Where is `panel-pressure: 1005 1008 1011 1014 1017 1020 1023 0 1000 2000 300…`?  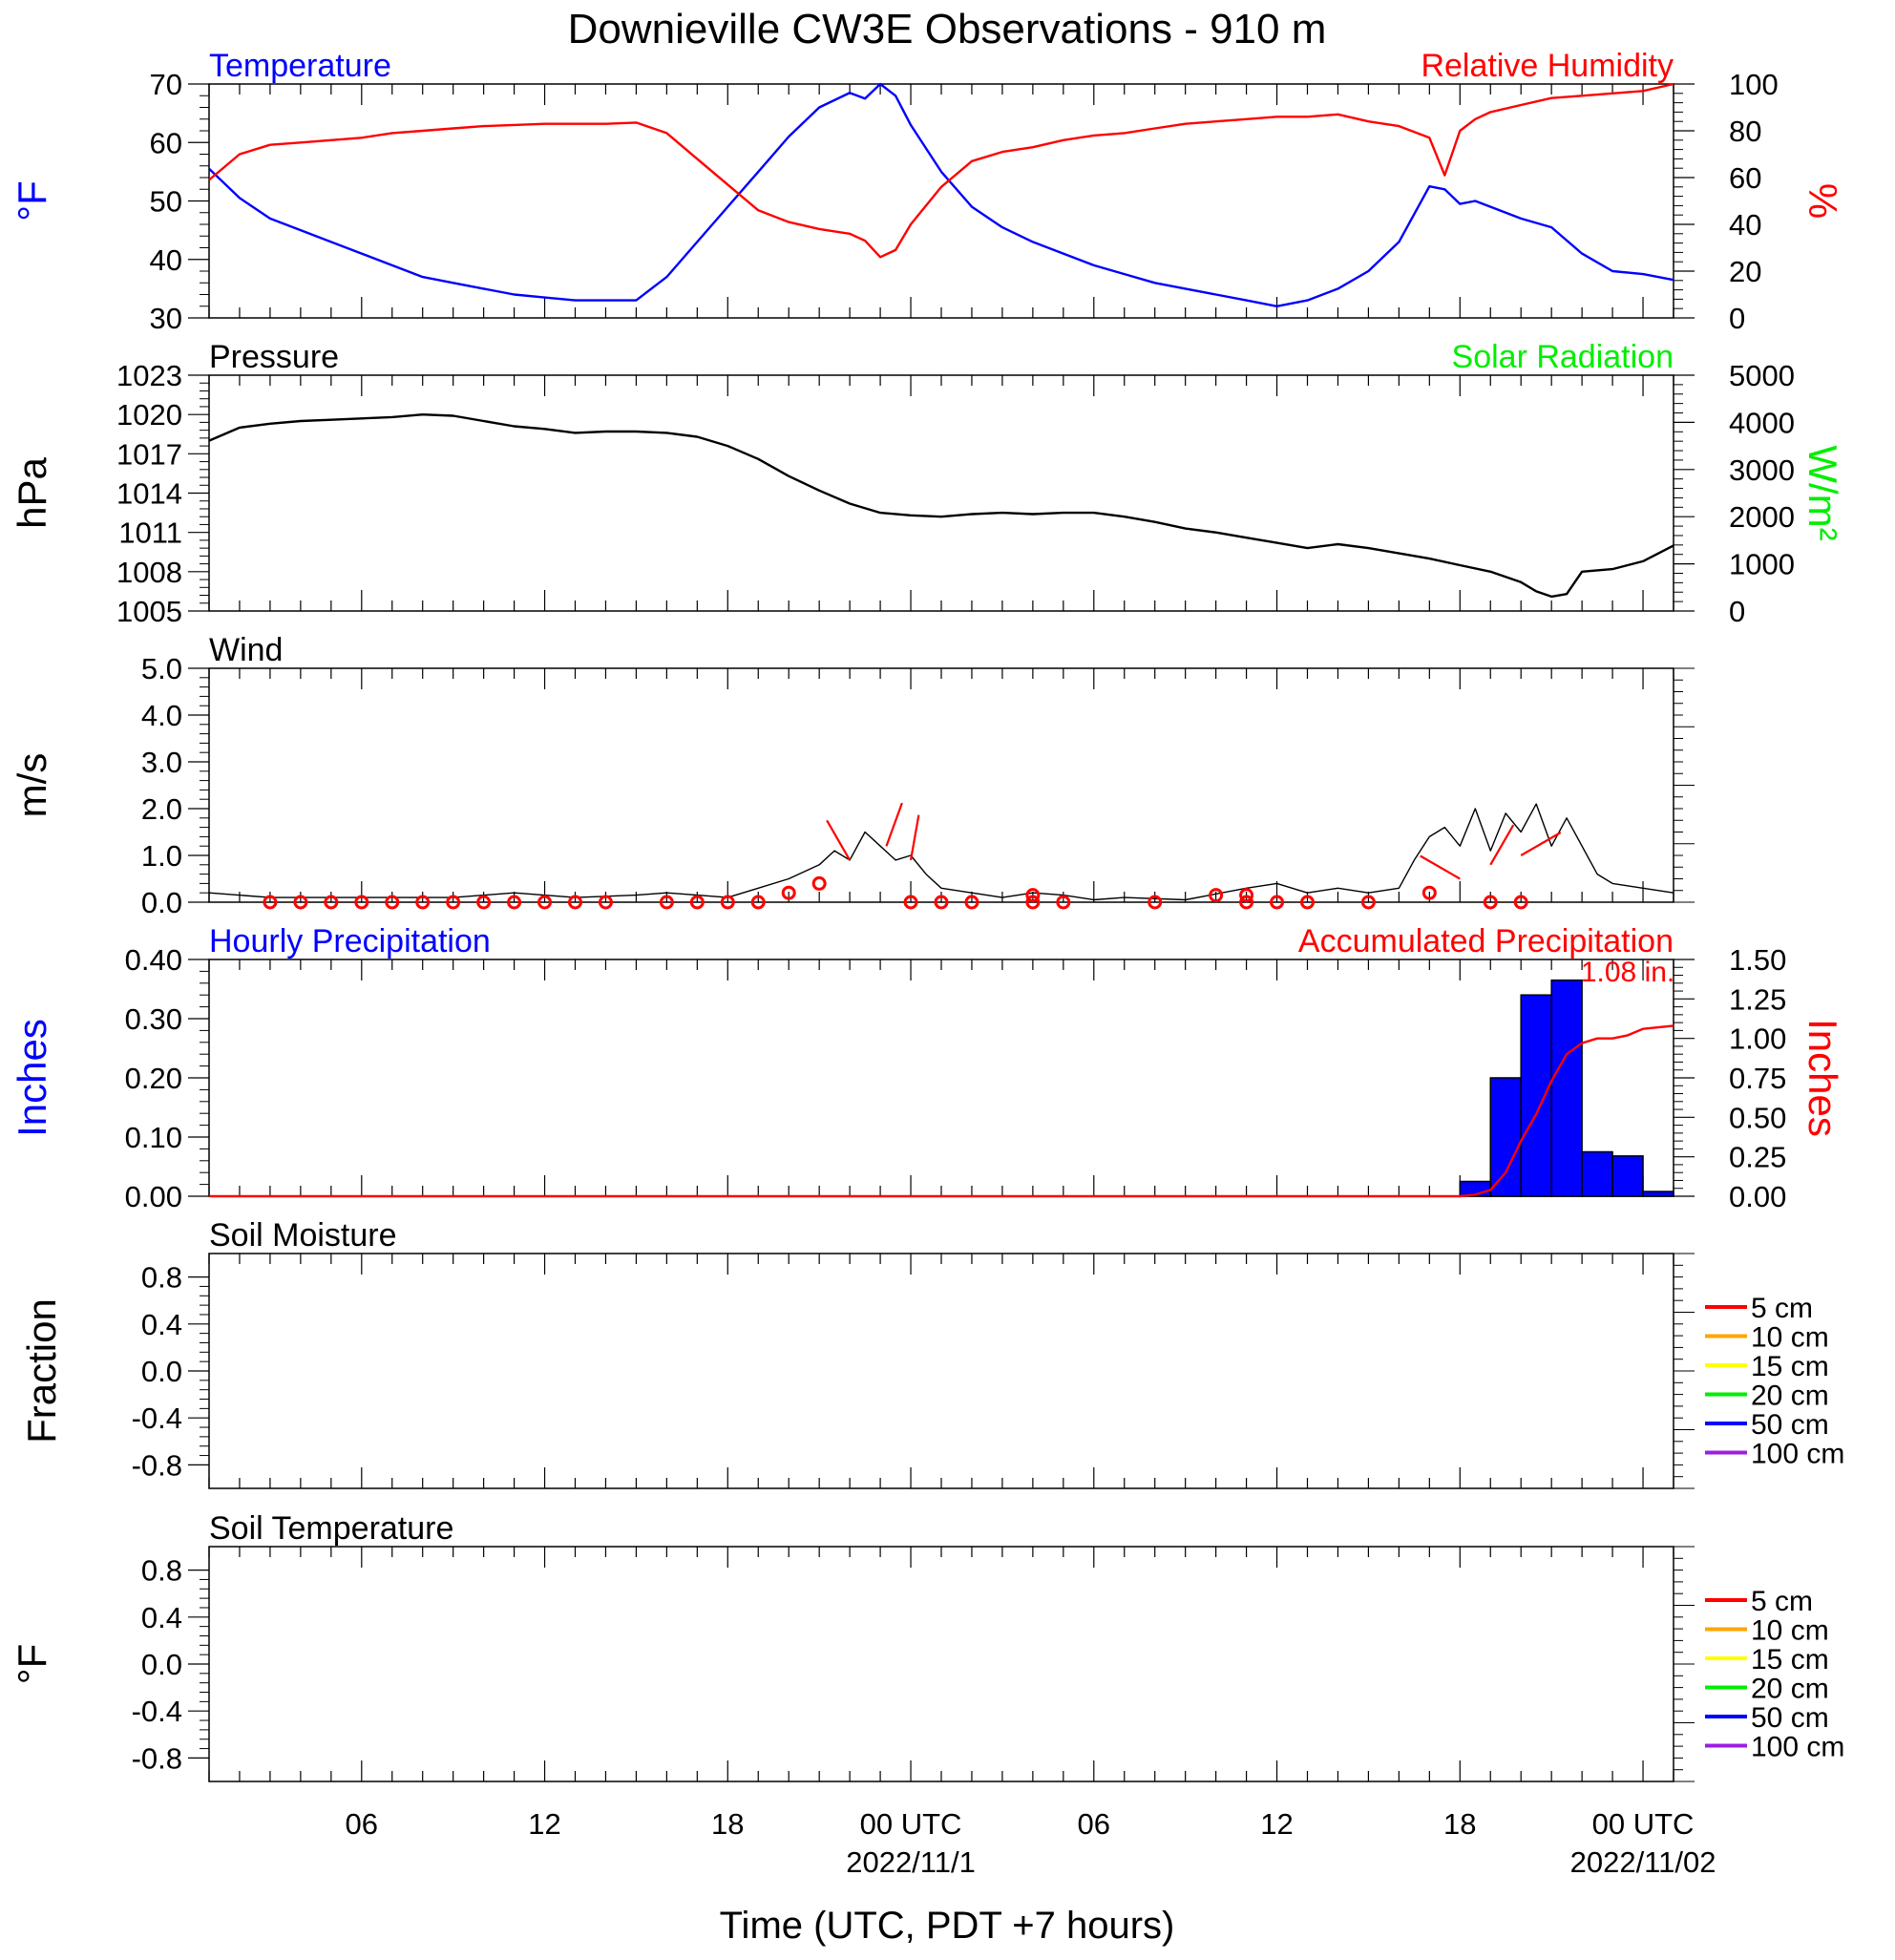
panel-pressure: 1005 1008 1011 1014 1017 1020 1023 0 1000 2000 300… is located at coordinates (927, 483).